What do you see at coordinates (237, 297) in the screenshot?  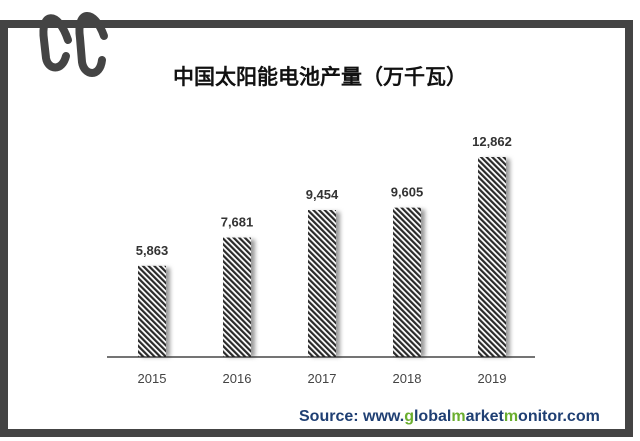 I see `bar-2016` at bounding box center [237, 297].